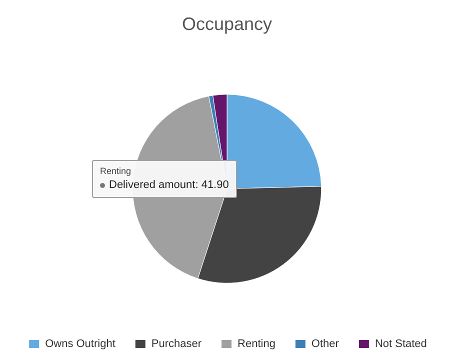  Describe the element at coordinates (116, 171) in the screenshot. I see `text: Renting` at that location.